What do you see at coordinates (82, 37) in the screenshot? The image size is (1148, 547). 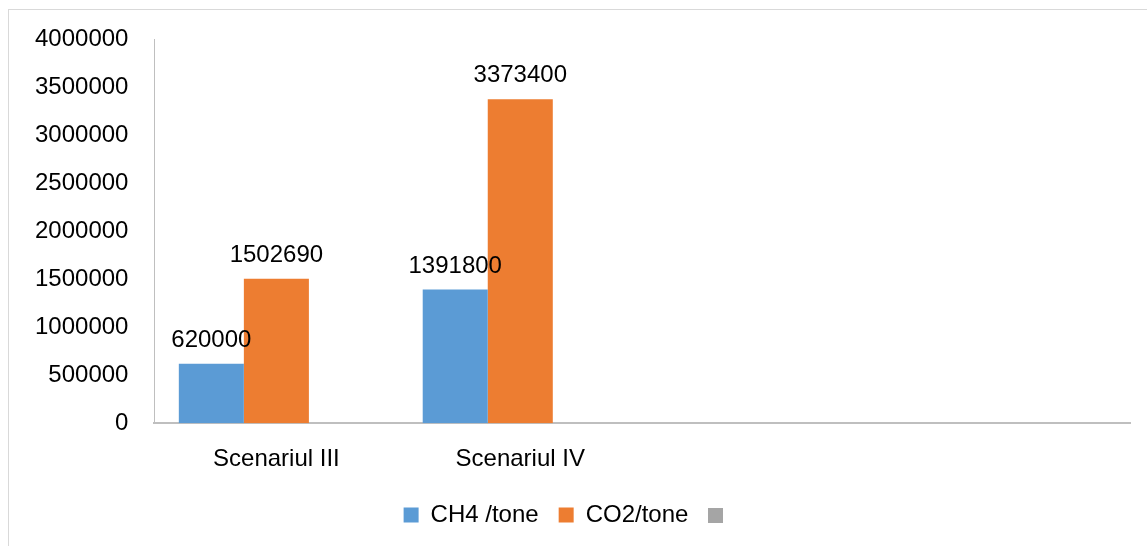 I see `y-tick-label: 4000000` at bounding box center [82, 37].